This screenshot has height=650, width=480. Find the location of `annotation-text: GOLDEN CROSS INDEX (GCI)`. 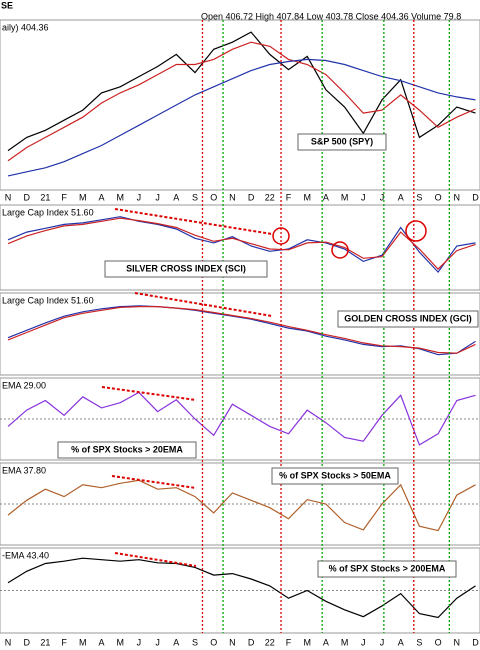

annotation-text: GOLDEN CROSS INDEX (GCI) is located at coordinates (408, 318).